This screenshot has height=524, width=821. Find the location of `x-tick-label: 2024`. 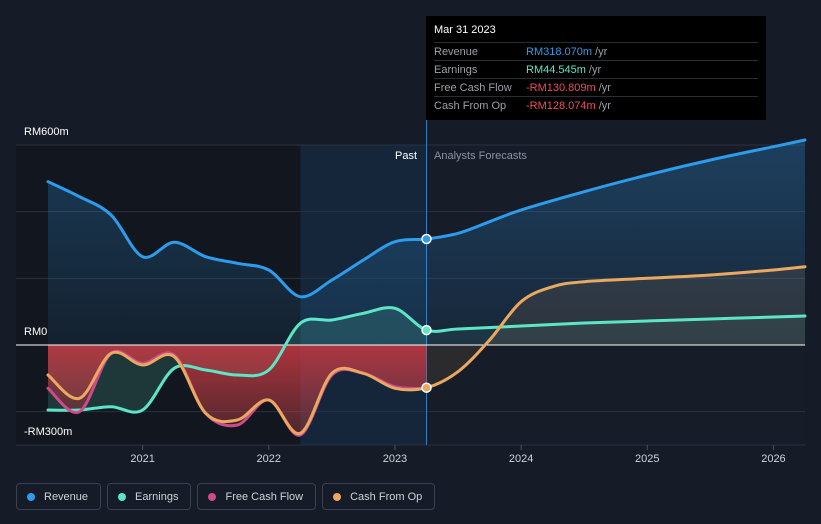

x-tick-label: 2024 is located at coordinates (521, 459).